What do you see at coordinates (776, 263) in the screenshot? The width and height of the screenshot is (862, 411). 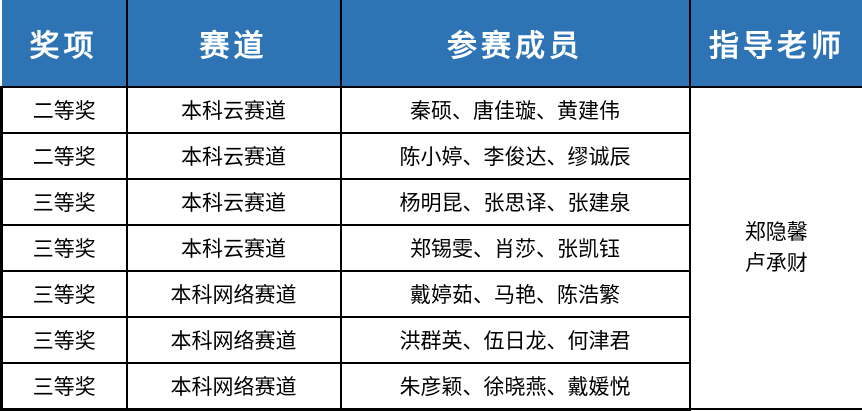 I see `advisor-name: 卢承财` at bounding box center [776, 263].